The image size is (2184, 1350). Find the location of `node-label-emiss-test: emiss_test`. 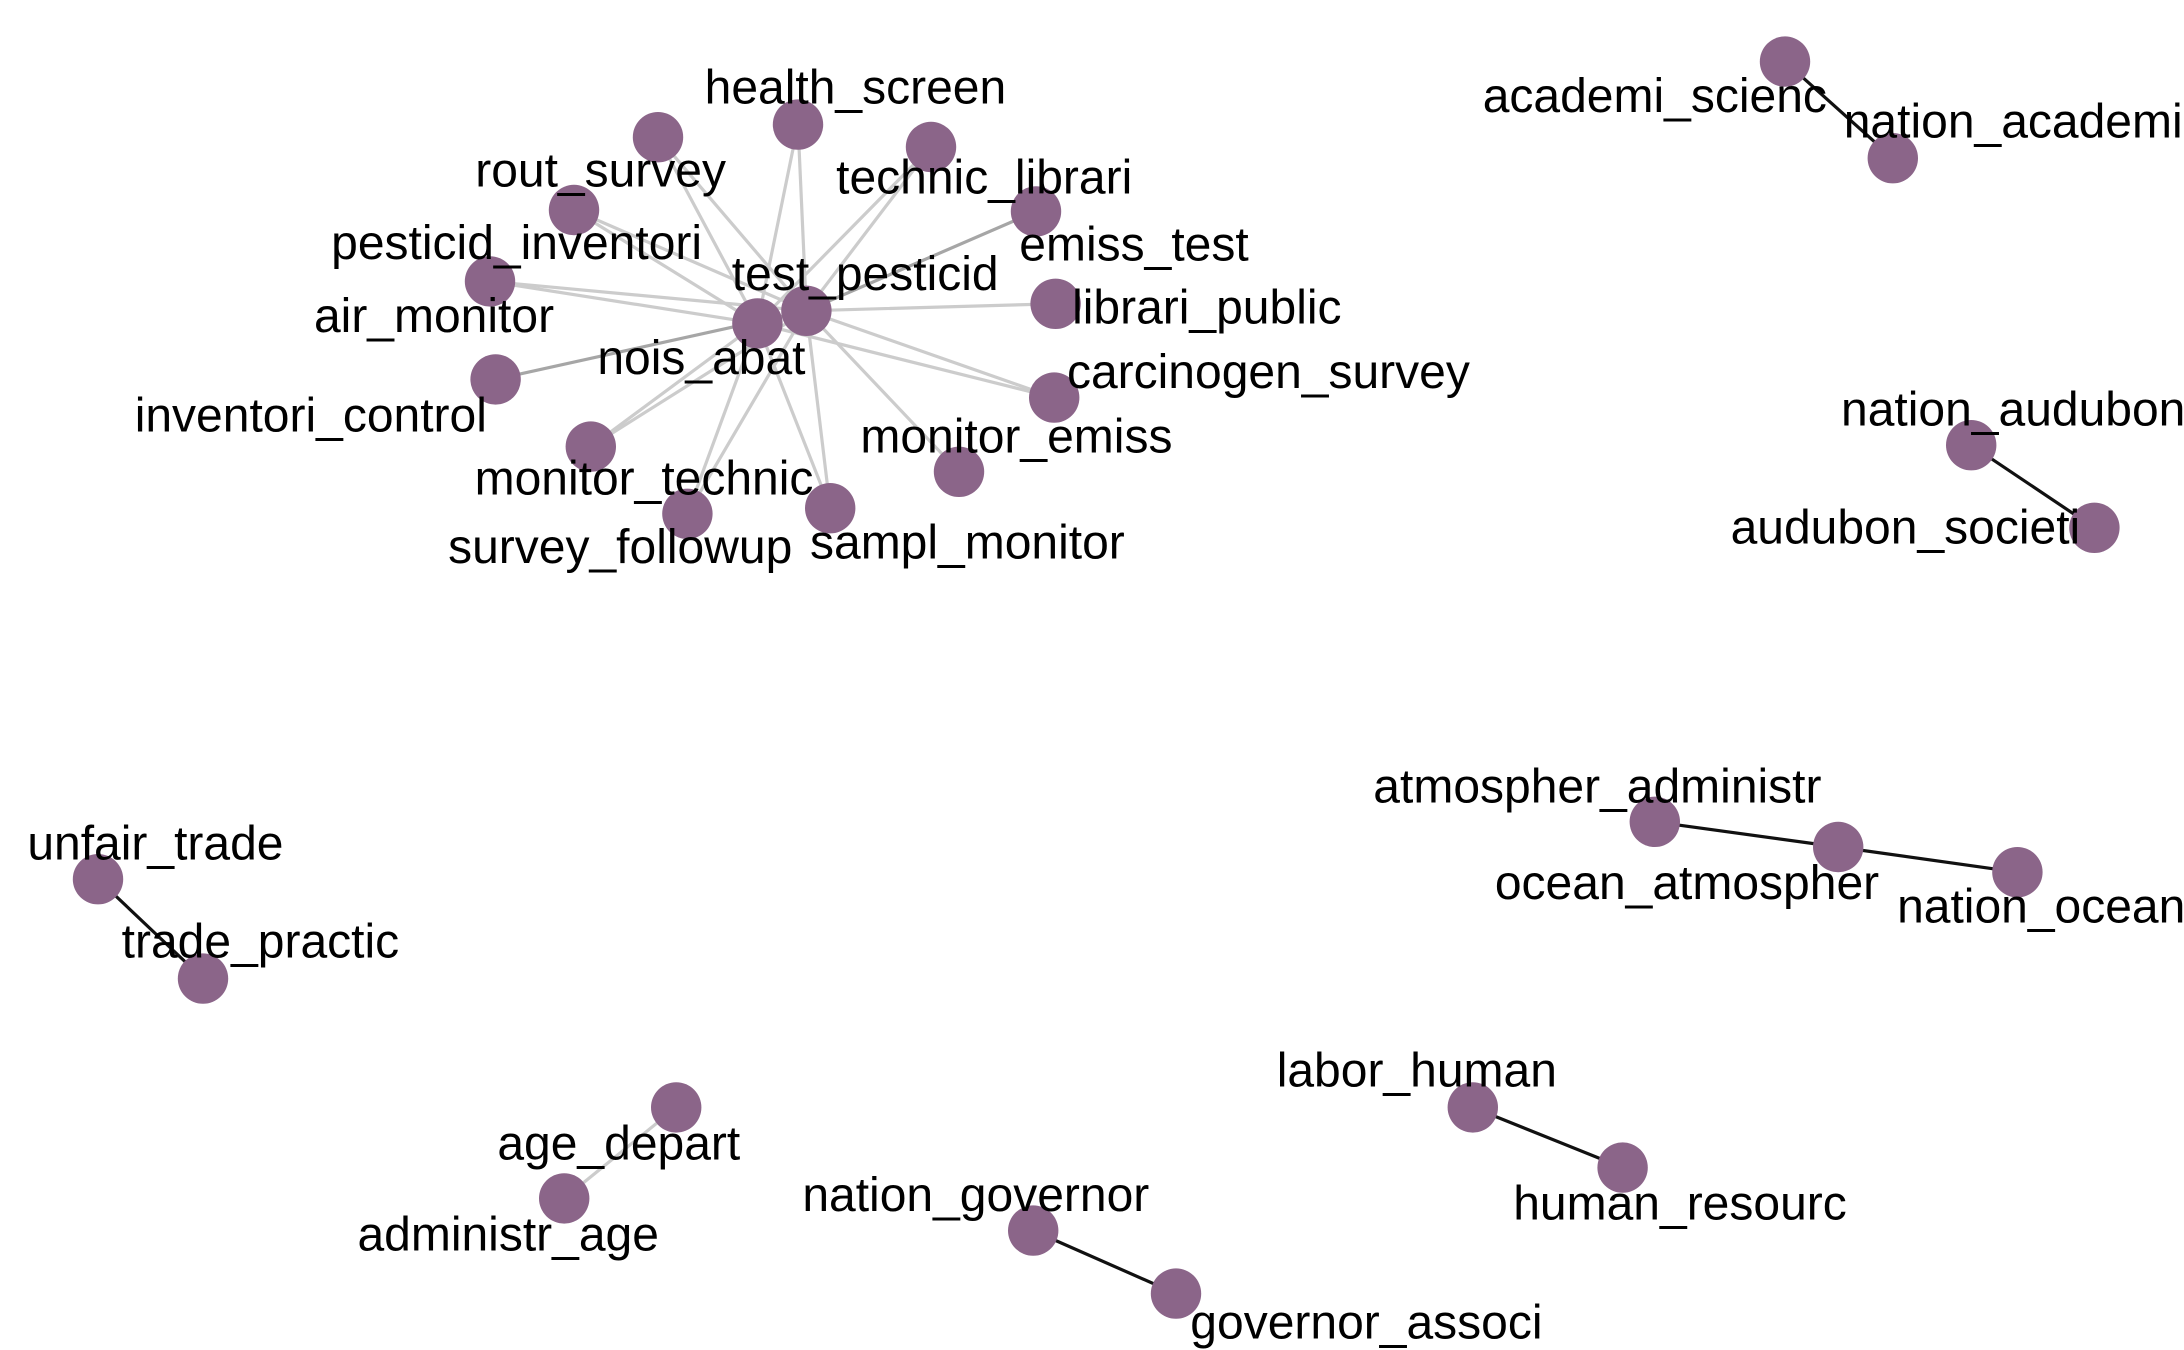

node-label-emiss-test: emiss_test is located at coordinates (1133, 244).